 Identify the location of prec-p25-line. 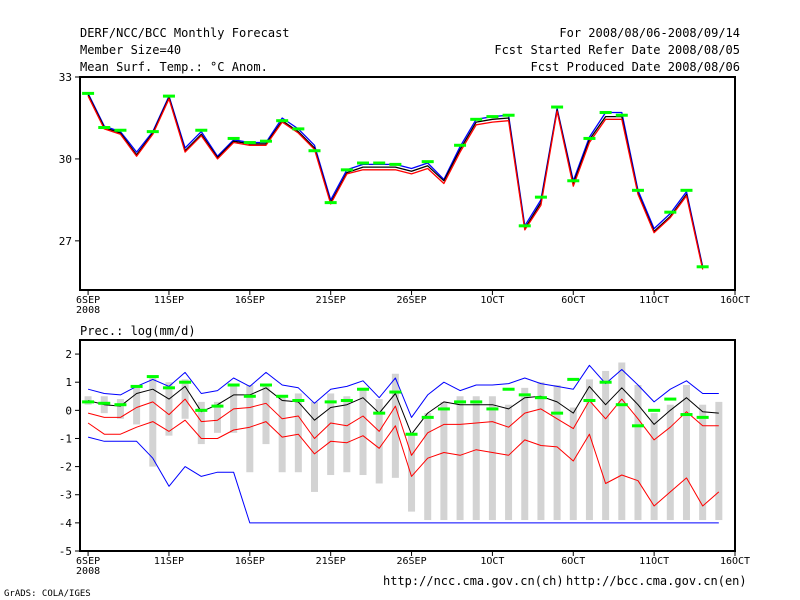
(403, 427).